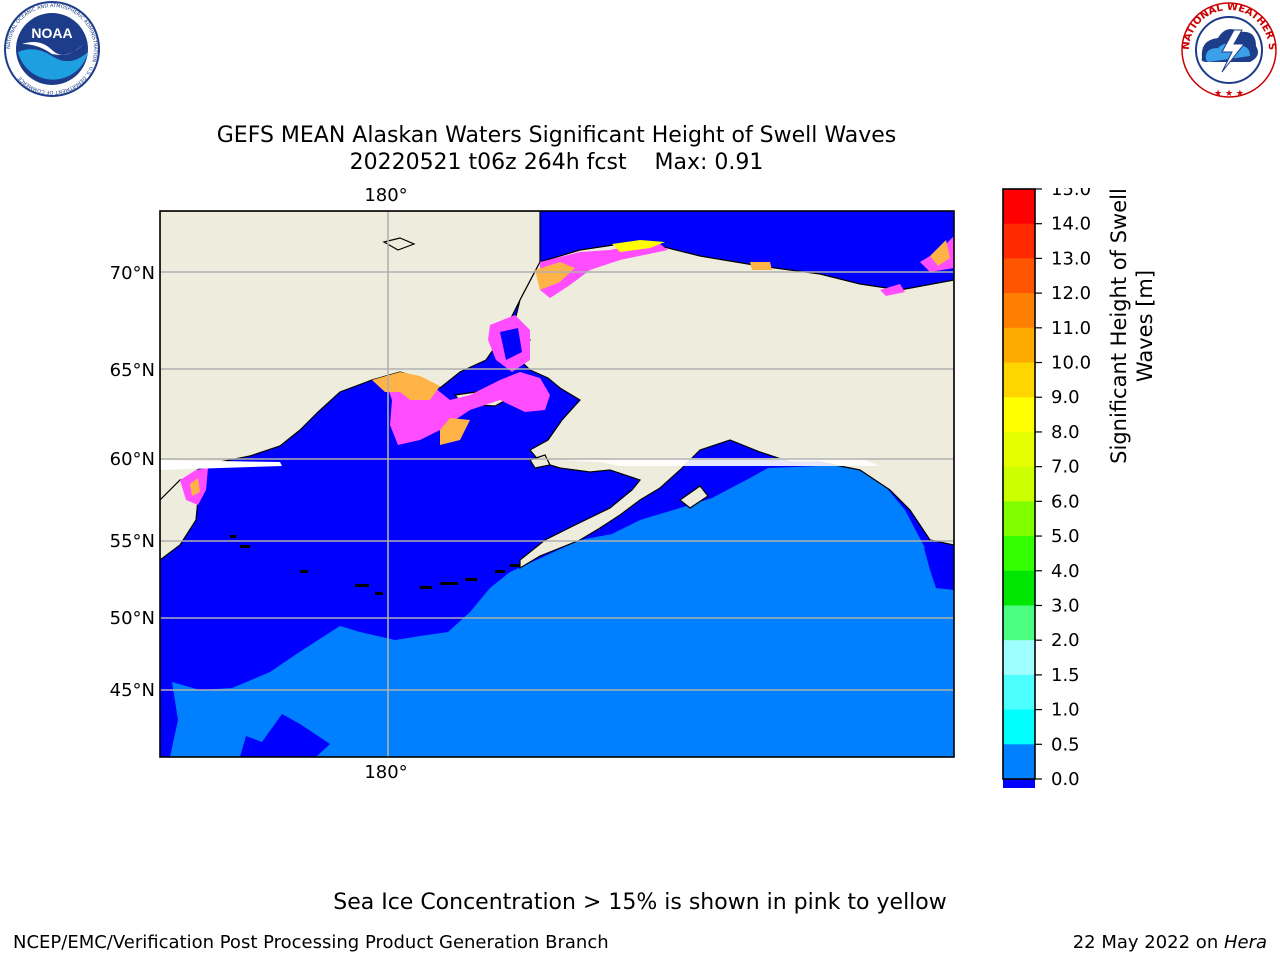 The image size is (1280, 960). What do you see at coordinates (1071, 194) in the screenshot?
I see `colorbar-tick-label: 15.0` at bounding box center [1071, 194].